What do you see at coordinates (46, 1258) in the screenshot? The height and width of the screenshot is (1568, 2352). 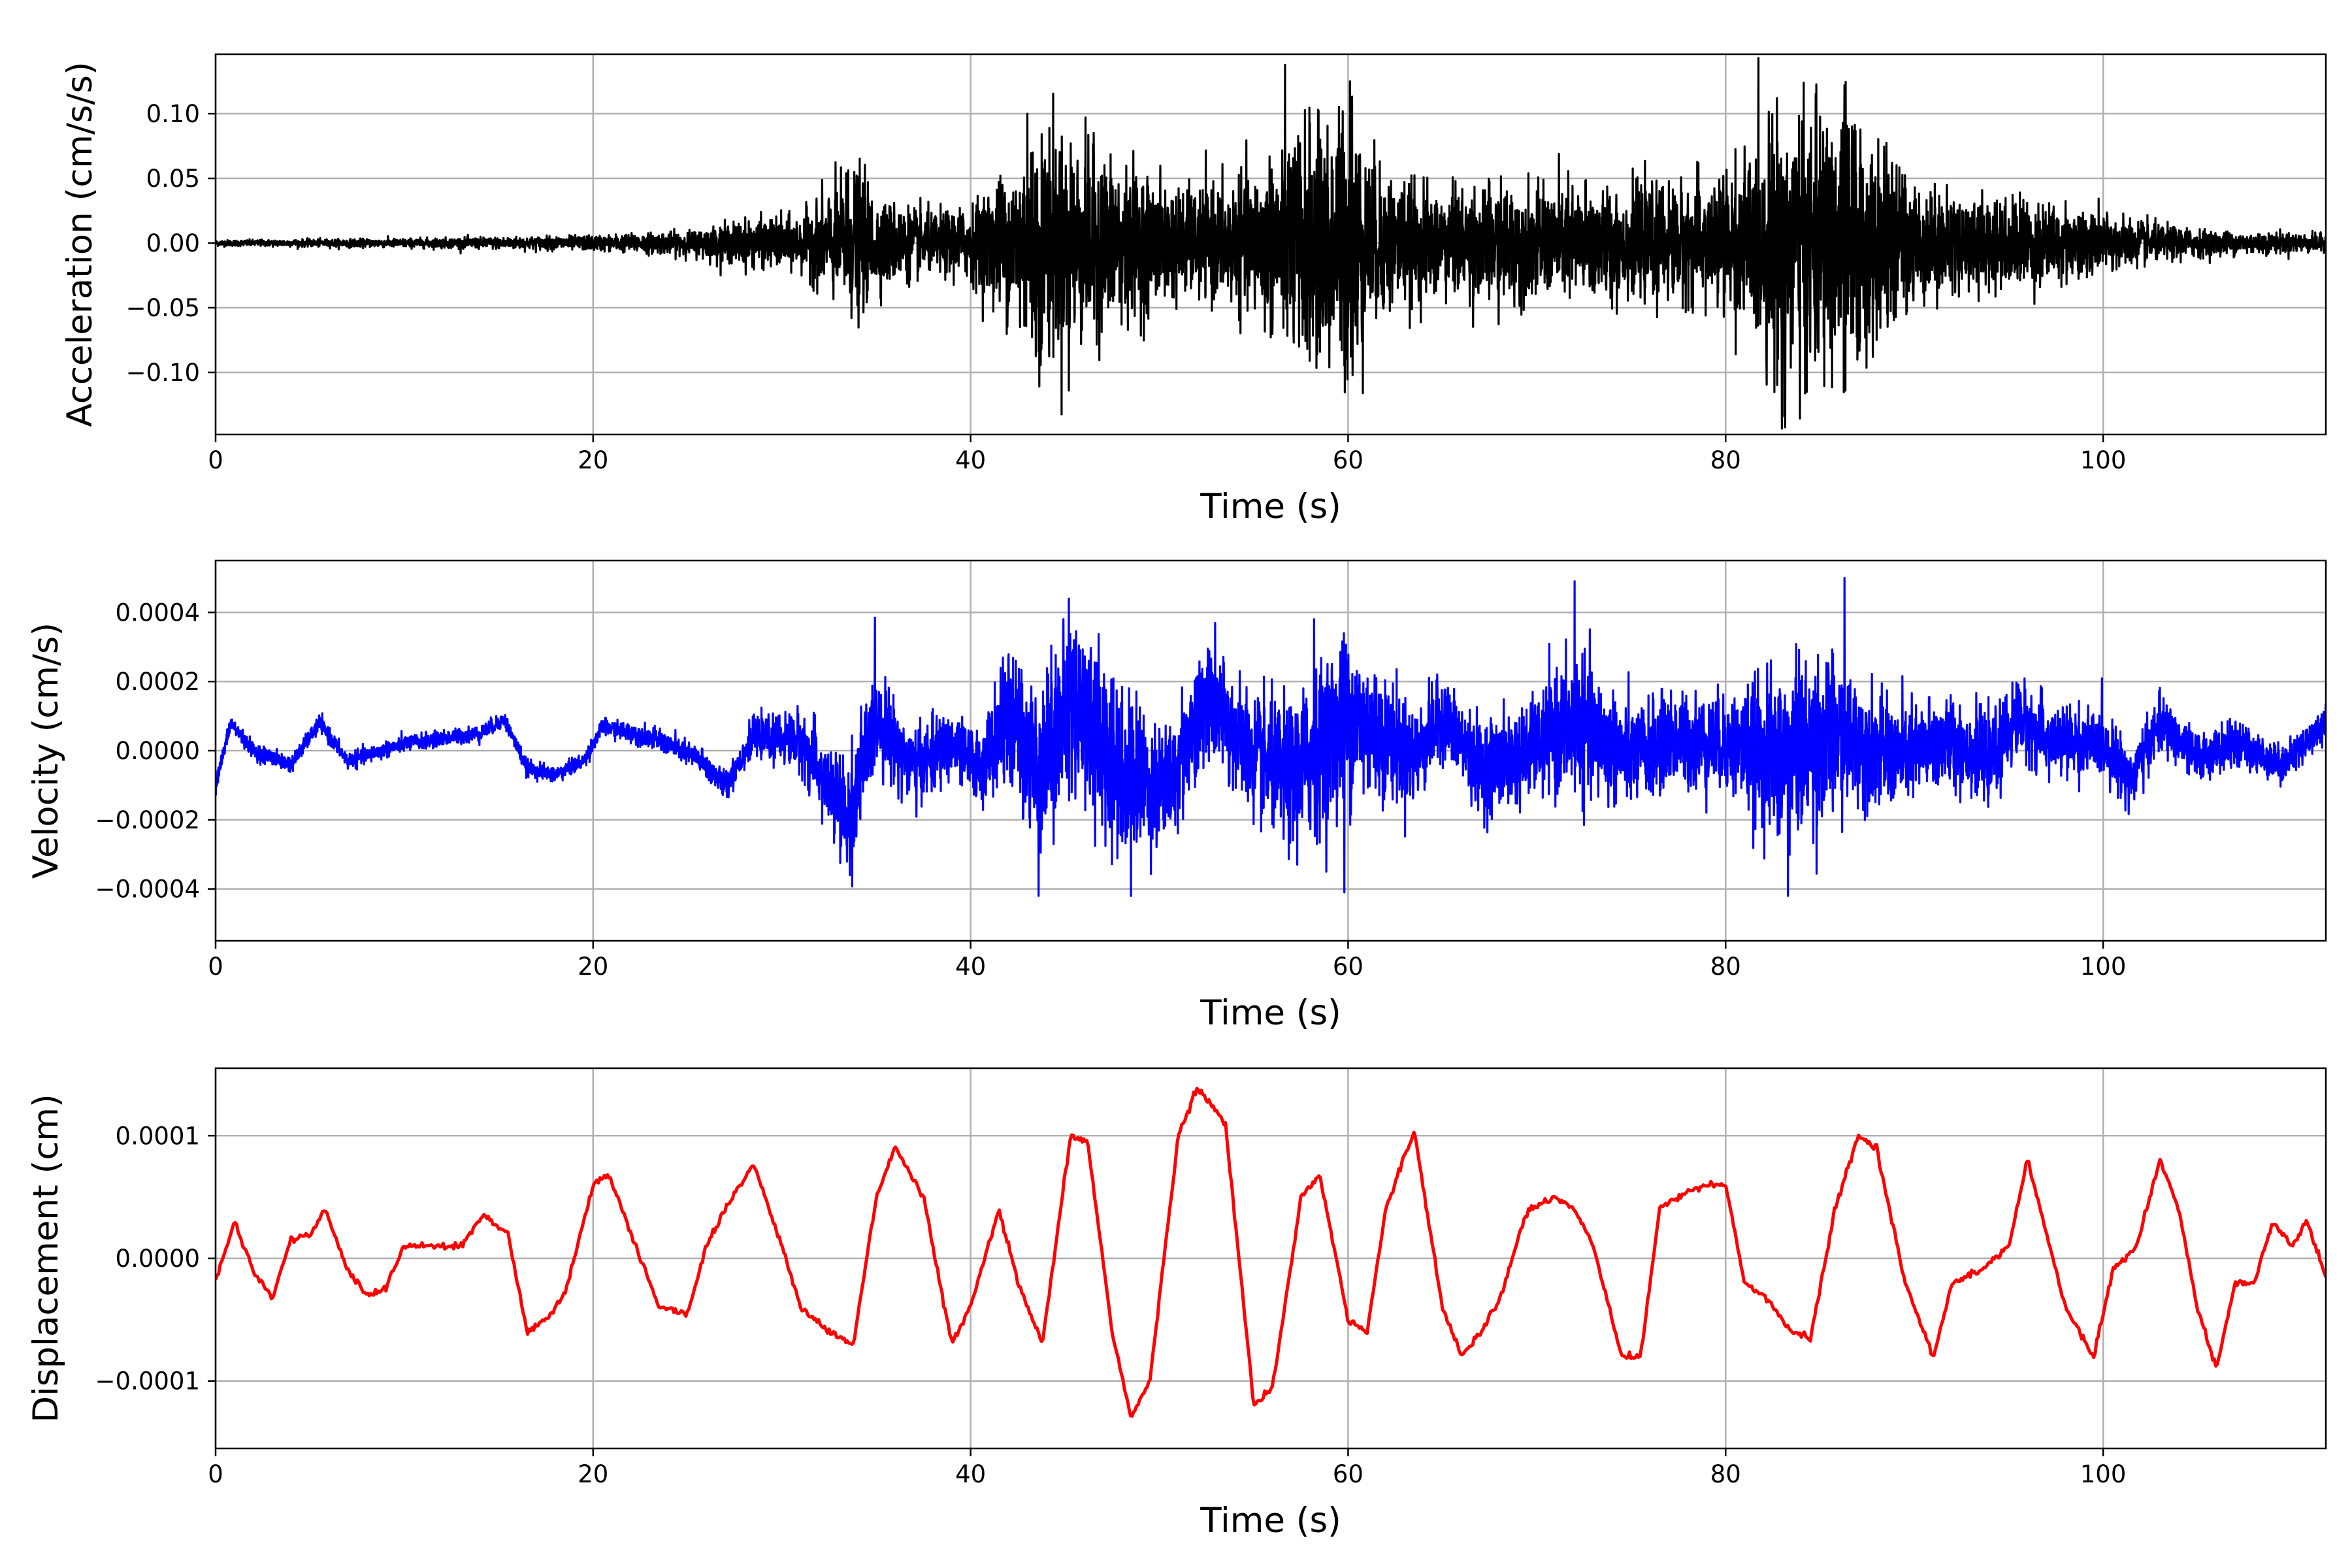 I see `y-axis-label: Displacement (cm)` at bounding box center [46, 1258].